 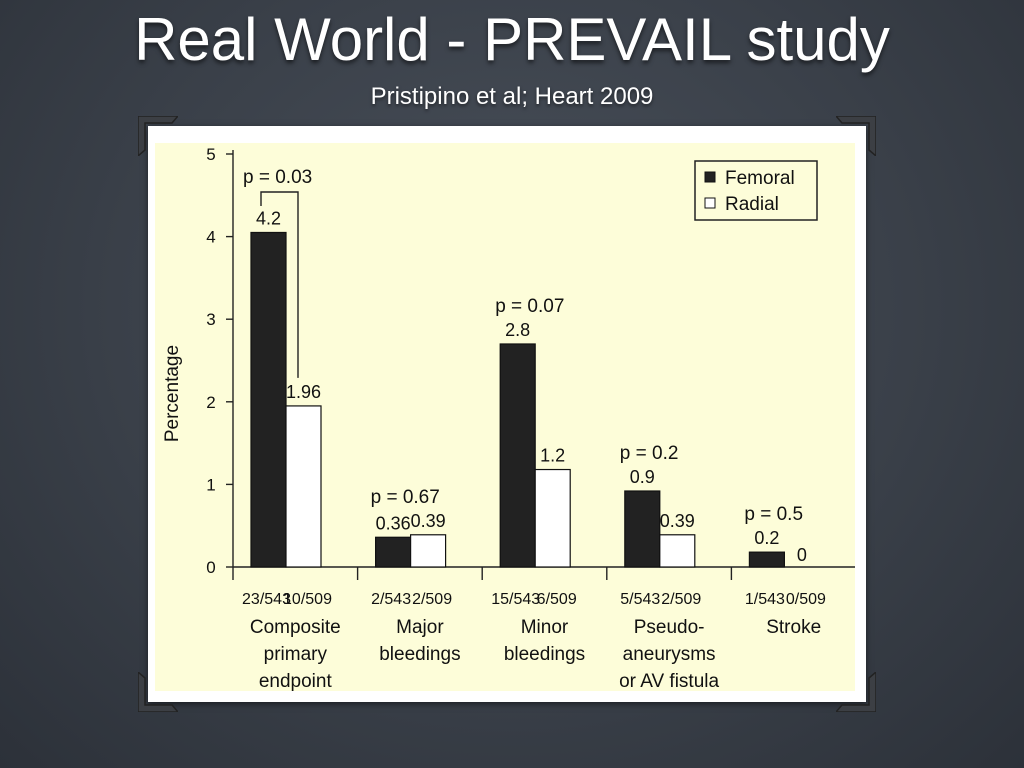 What do you see at coordinates (158, 692) in the screenshot?
I see `photo-corner-bottom-left` at bounding box center [158, 692].